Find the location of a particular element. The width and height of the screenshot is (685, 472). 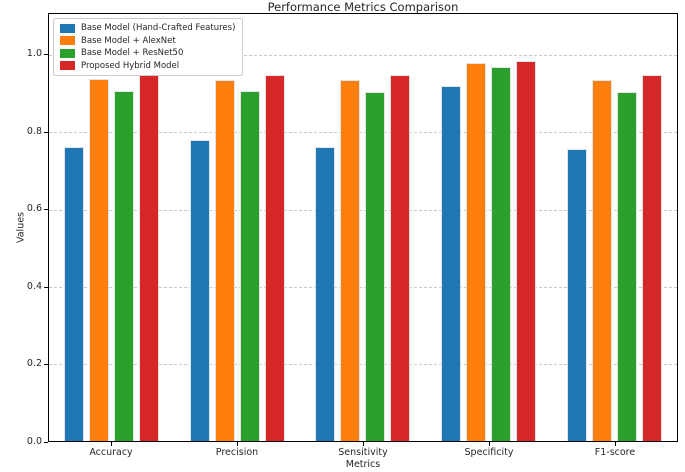

legend-label: Base Model (Hand-Crafted Features) is located at coordinates (158, 28).